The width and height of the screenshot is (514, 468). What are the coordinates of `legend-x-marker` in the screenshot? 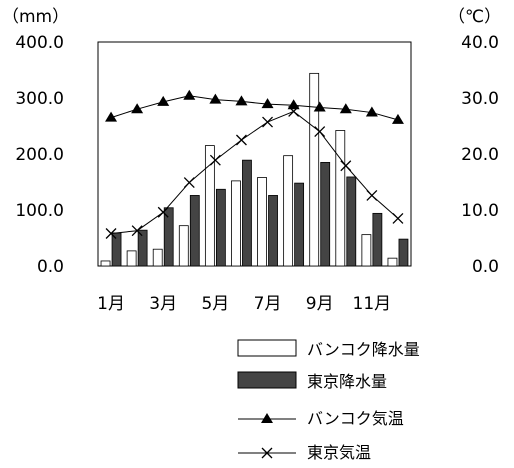 It's located at (267, 453).